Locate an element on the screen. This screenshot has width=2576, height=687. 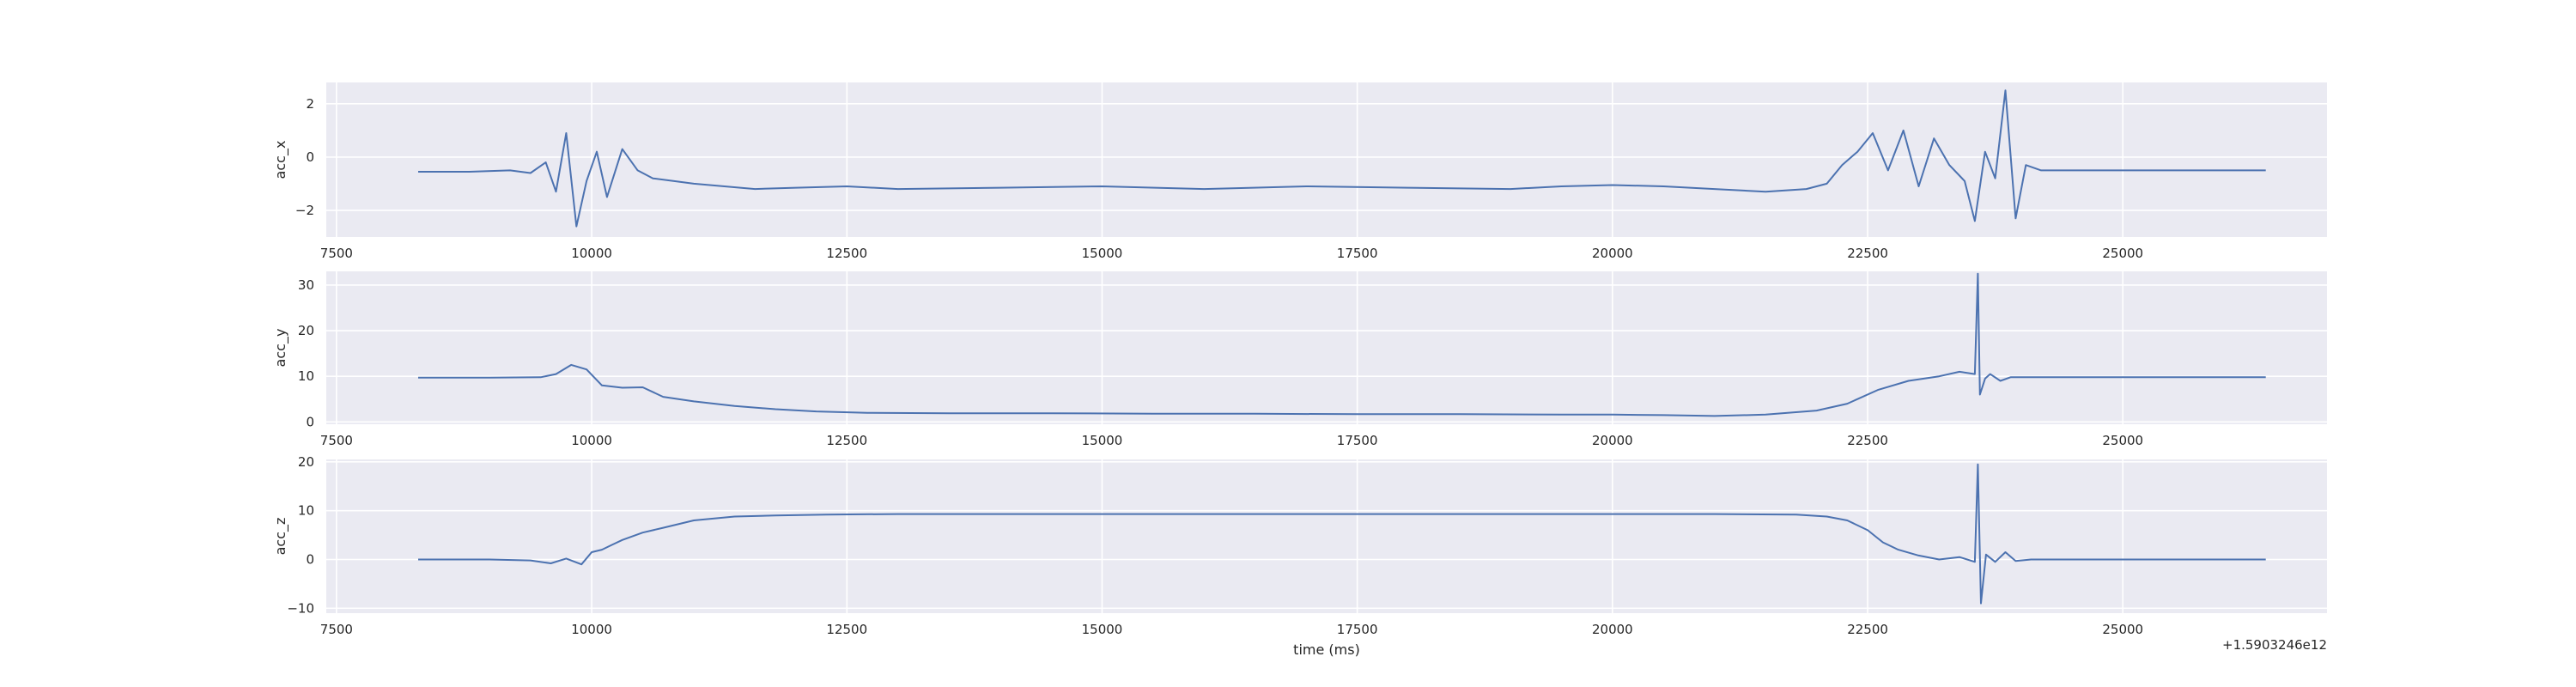
y-axis-label: acc_x is located at coordinates (280, 160).